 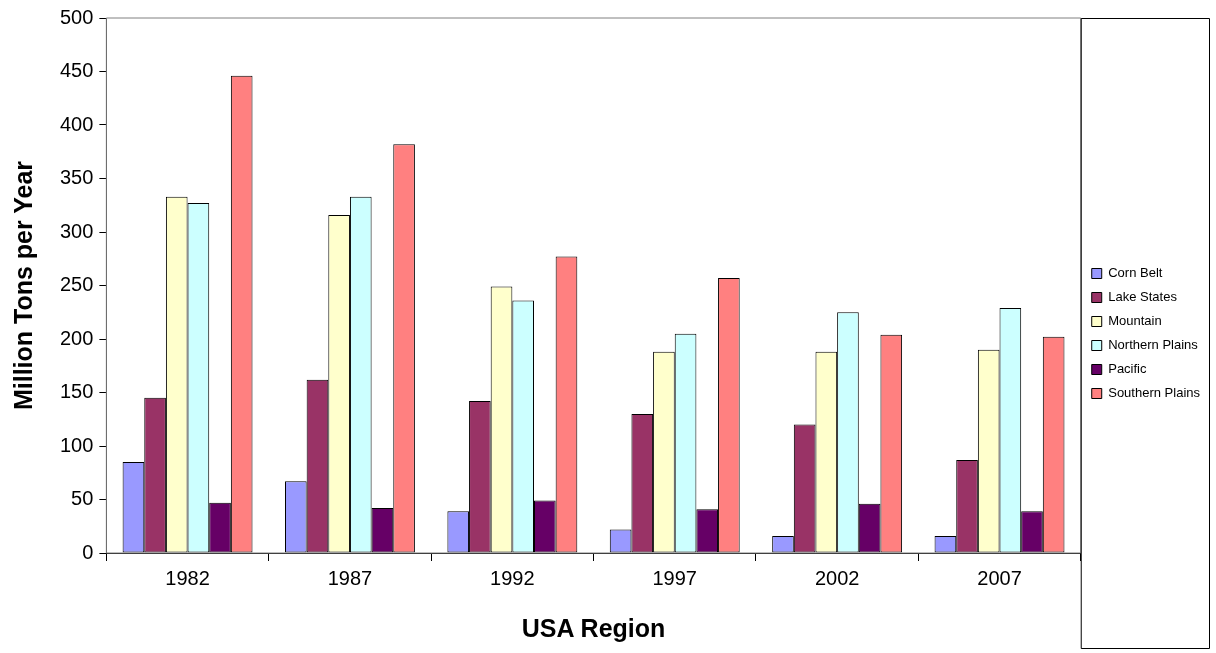 I want to click on legend-label: Southern Plains, so click(x=1154, y=393).